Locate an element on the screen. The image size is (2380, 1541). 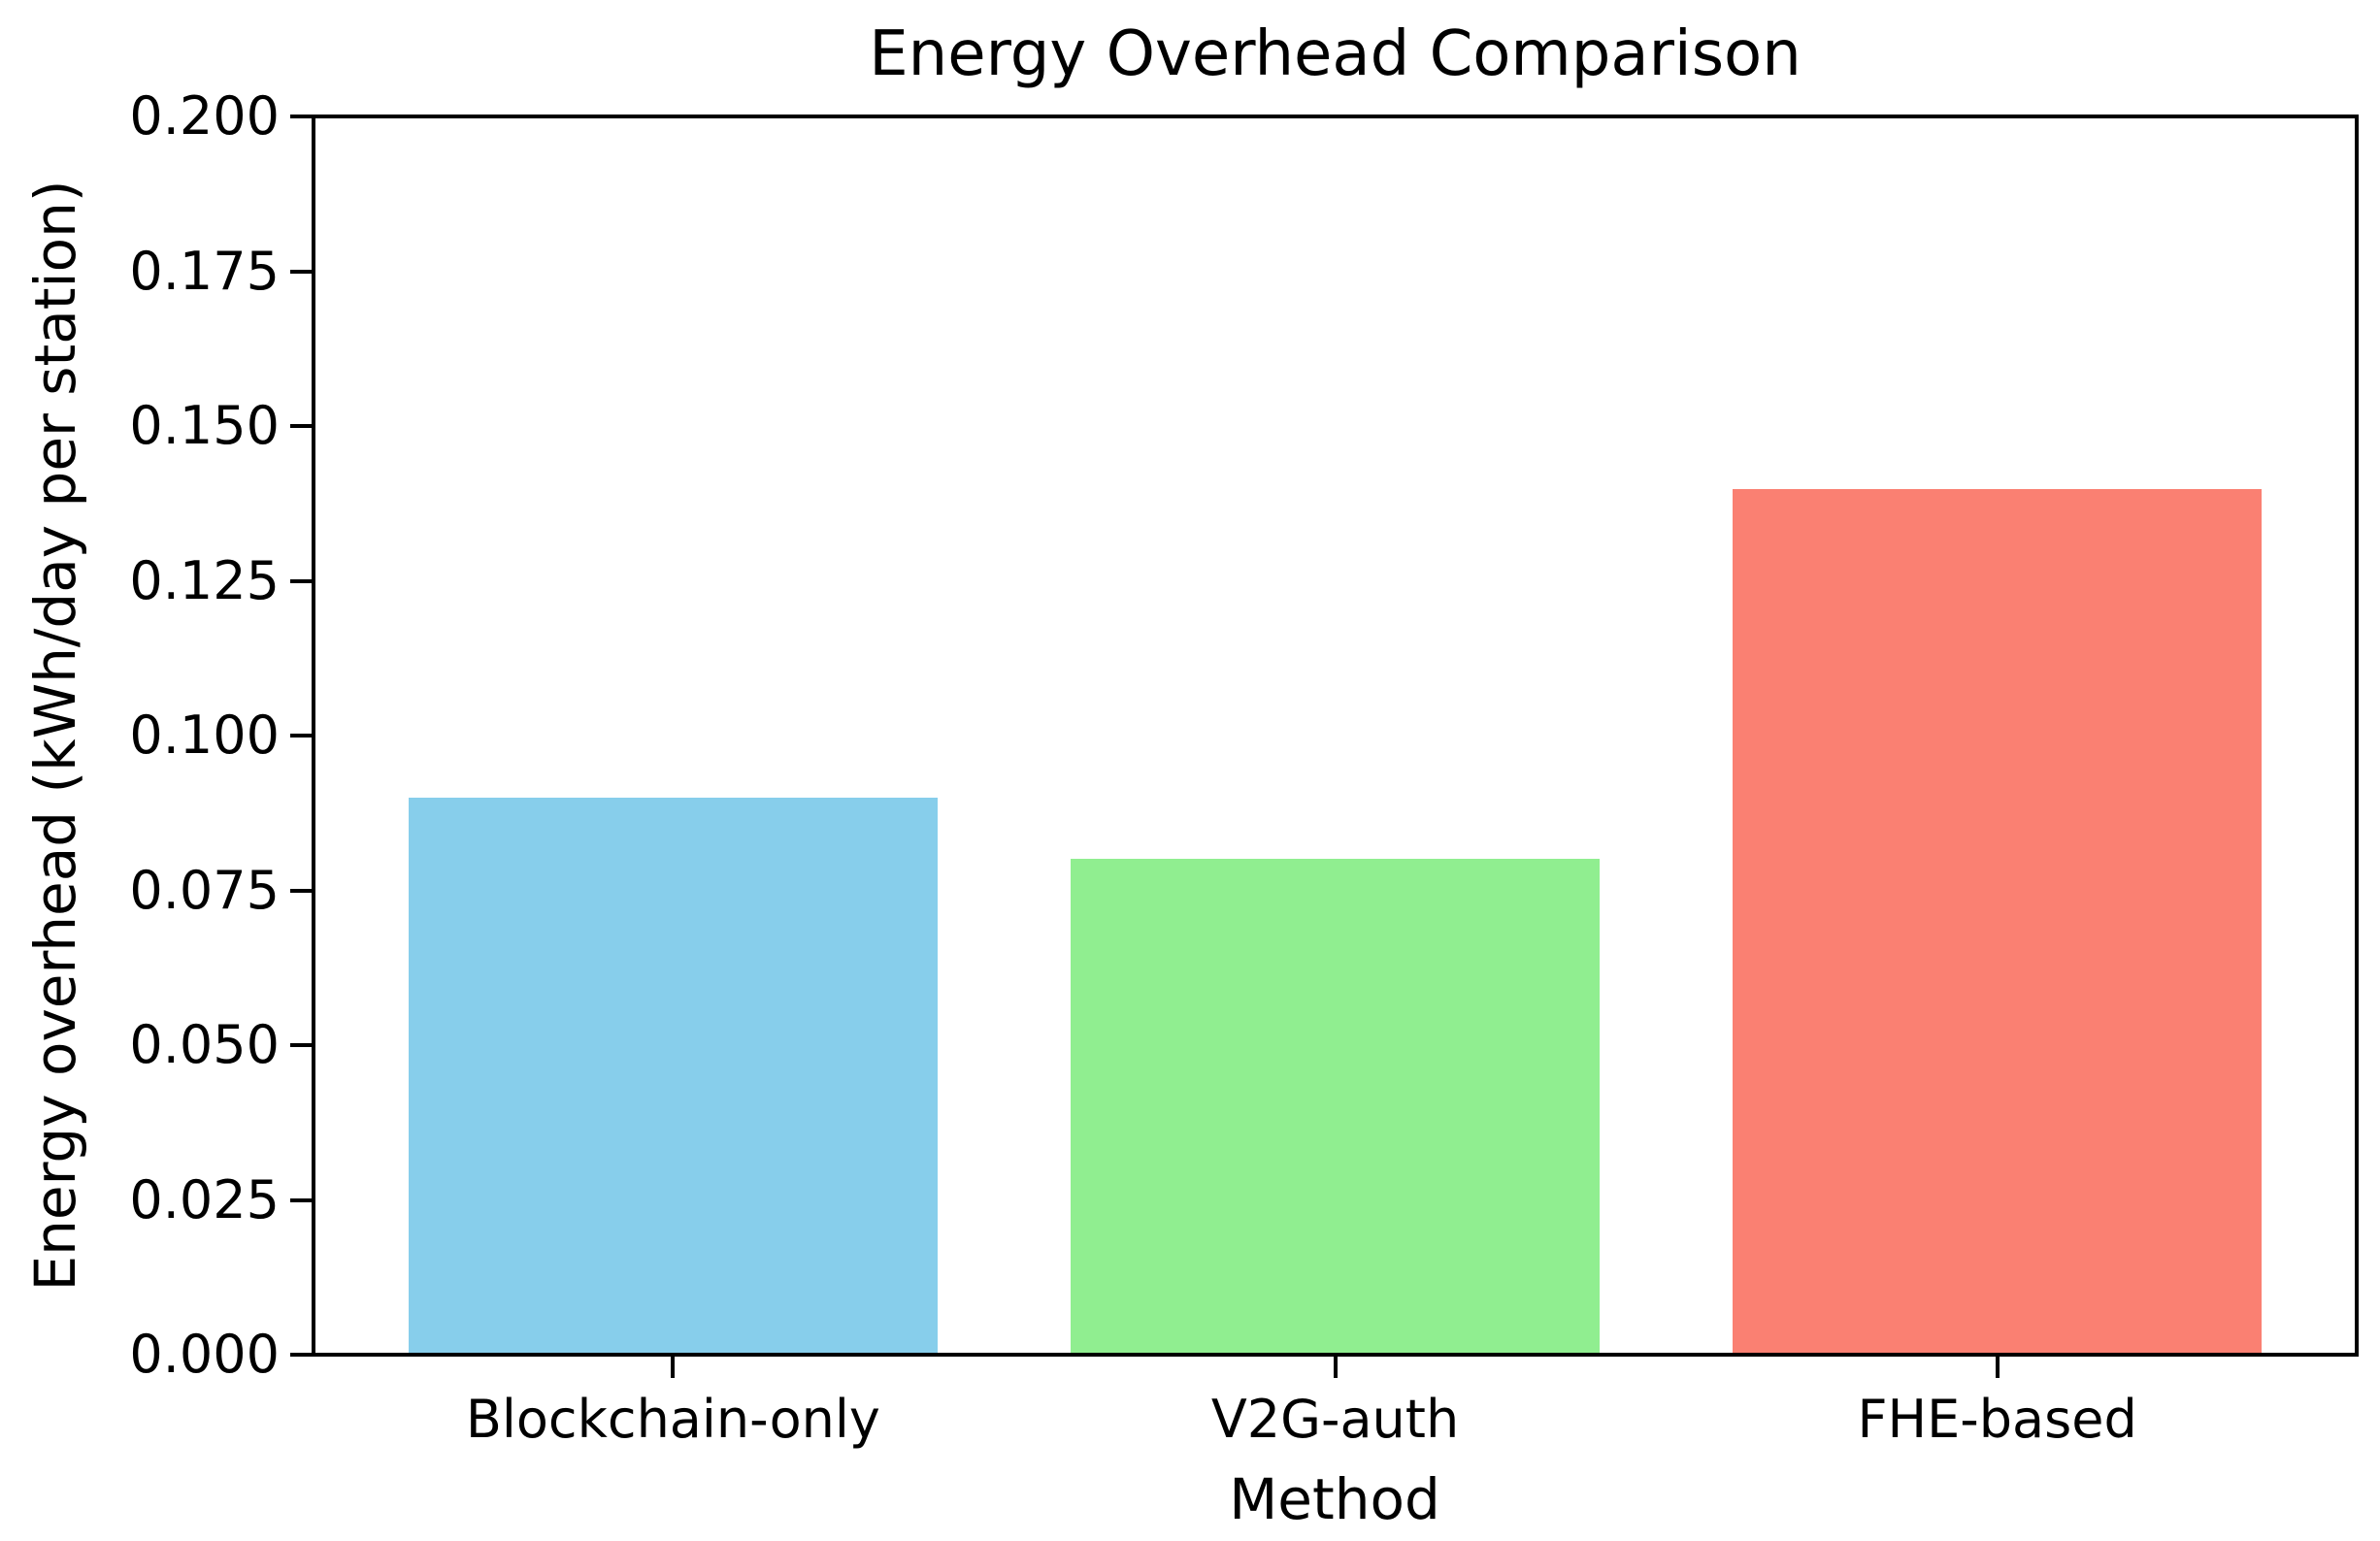
x-axis-label: Method is located at coordinates (1334, 1499).